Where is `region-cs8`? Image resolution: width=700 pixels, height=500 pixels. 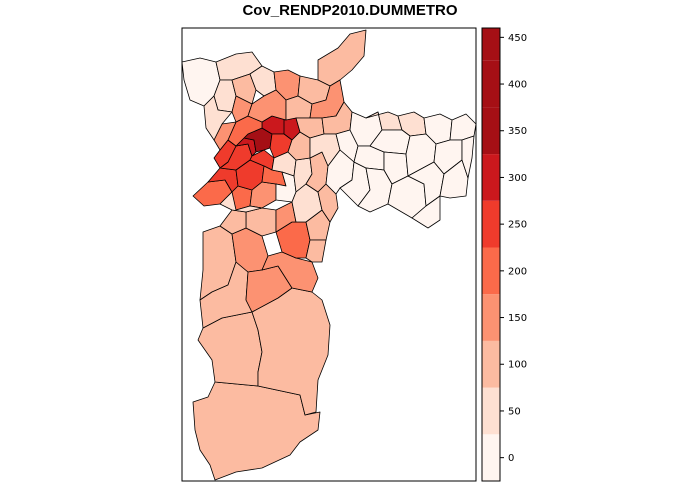 region-cs8 is located at coordinates (241, 202).